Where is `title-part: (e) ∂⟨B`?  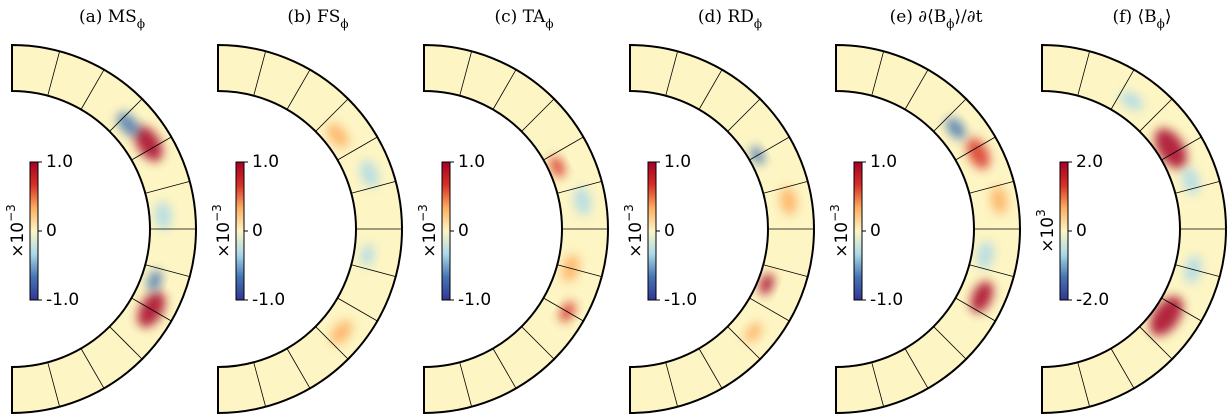 title-part: (e) ∂⟨B is located at coordinates (918, 17).